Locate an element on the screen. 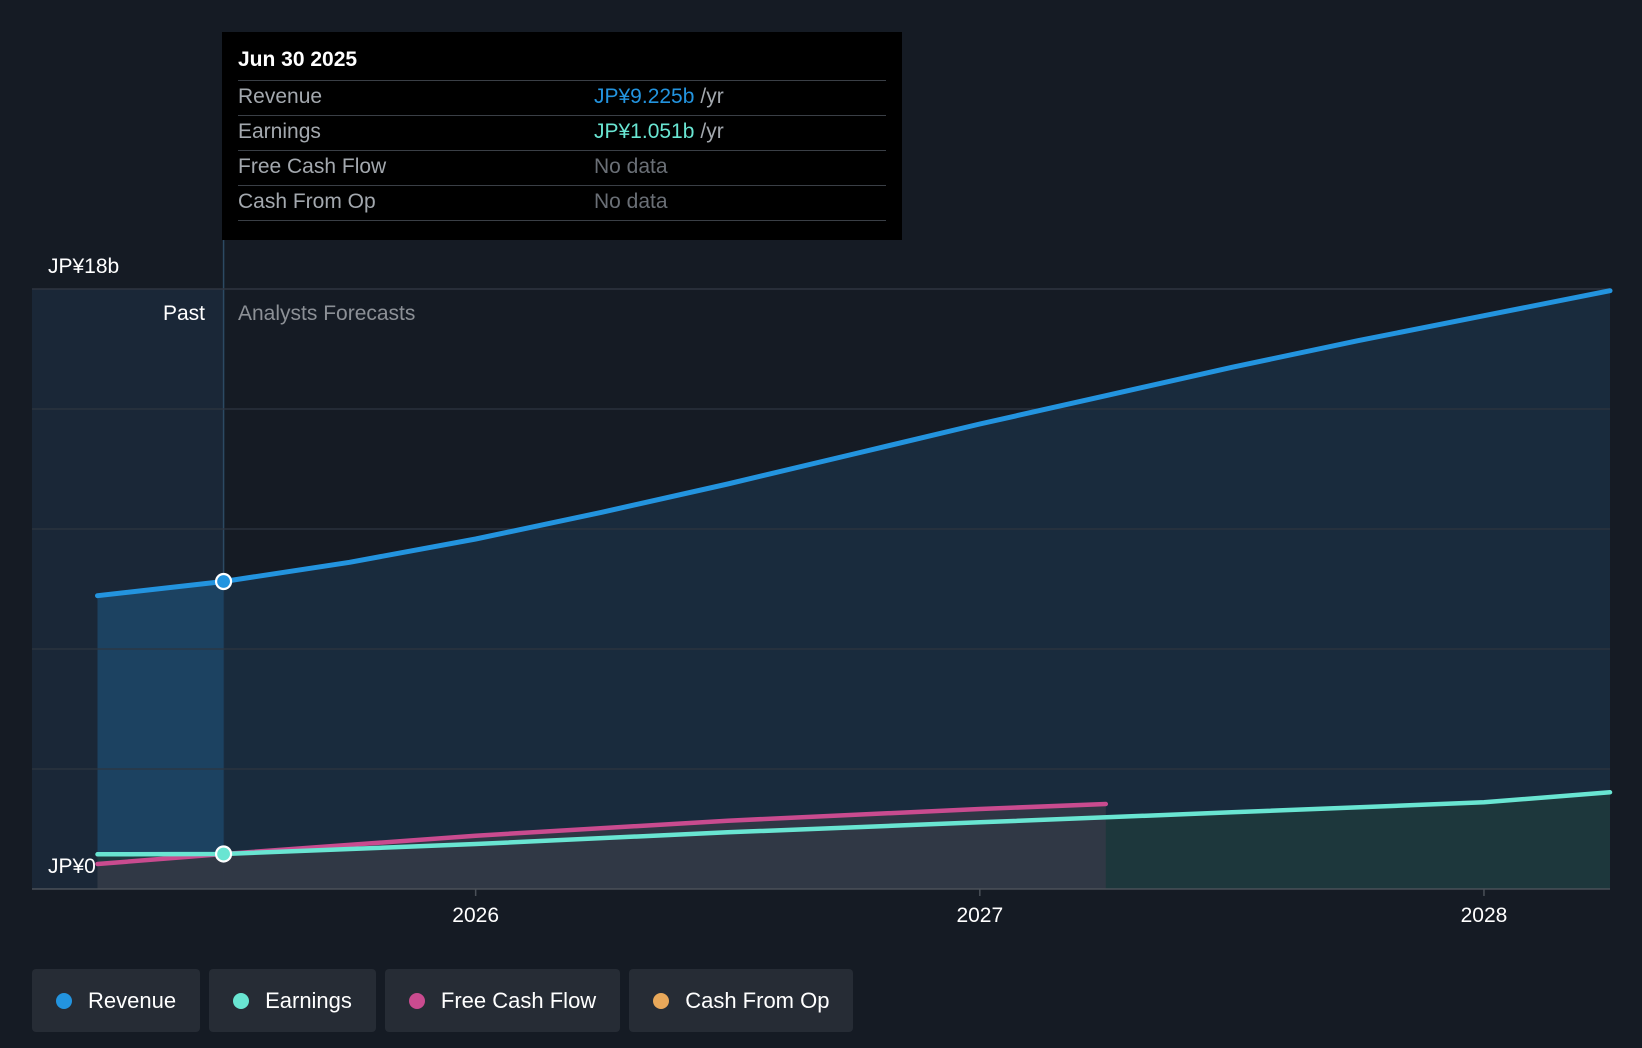  x-tick-label: 2028 is located at coordinates (1484, 915).